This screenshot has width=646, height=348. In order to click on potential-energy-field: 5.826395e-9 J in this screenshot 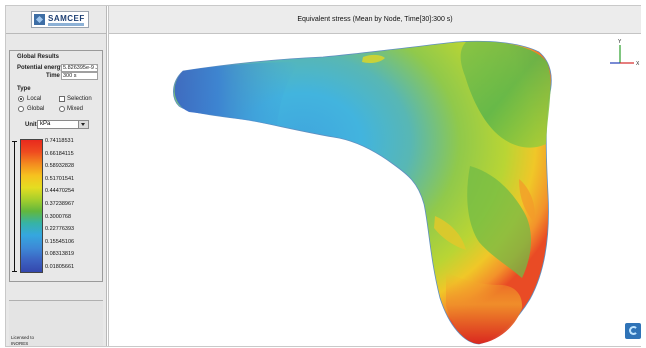, I will do `click(79, 68)`.